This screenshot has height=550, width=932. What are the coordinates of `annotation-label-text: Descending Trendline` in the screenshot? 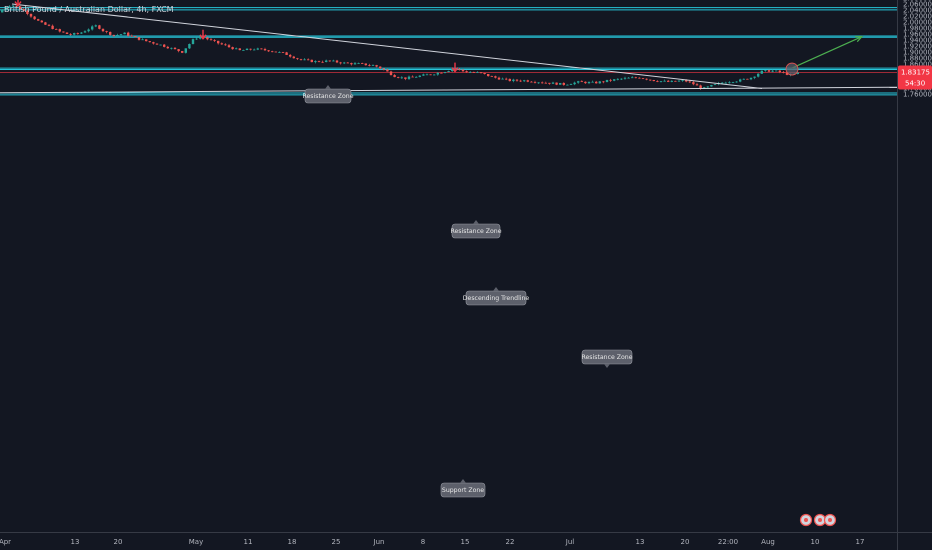 It's located at (496, 298).